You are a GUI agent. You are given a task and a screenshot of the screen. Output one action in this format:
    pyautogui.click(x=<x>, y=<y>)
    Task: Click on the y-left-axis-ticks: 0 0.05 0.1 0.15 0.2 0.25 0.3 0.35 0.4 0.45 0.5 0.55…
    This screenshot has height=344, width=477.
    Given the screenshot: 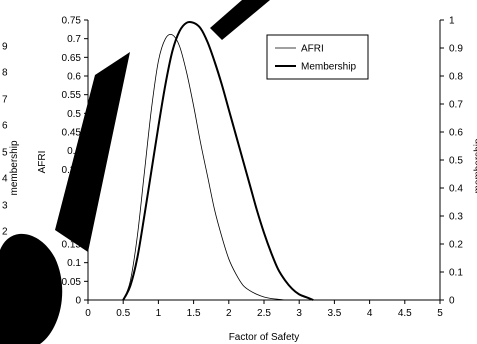 What is the action you would take?
    pyautogui.click(x=75, y=161)
    